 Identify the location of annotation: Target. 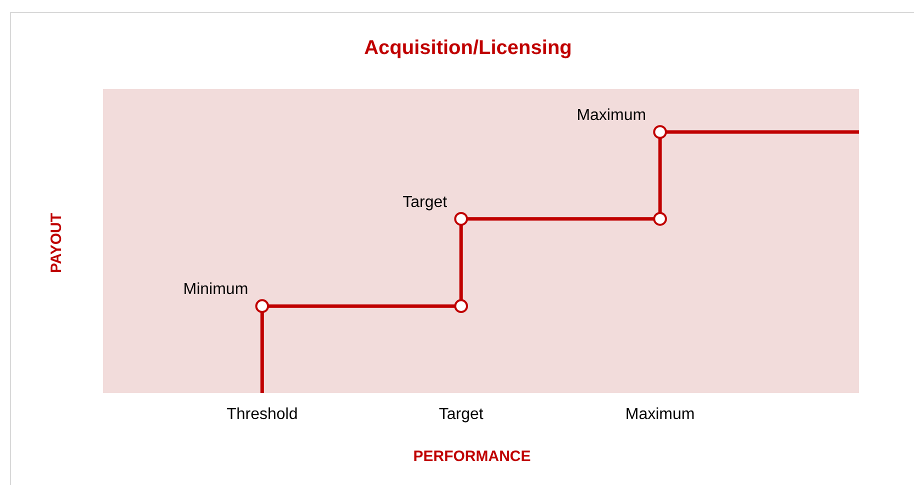
(425, 202).